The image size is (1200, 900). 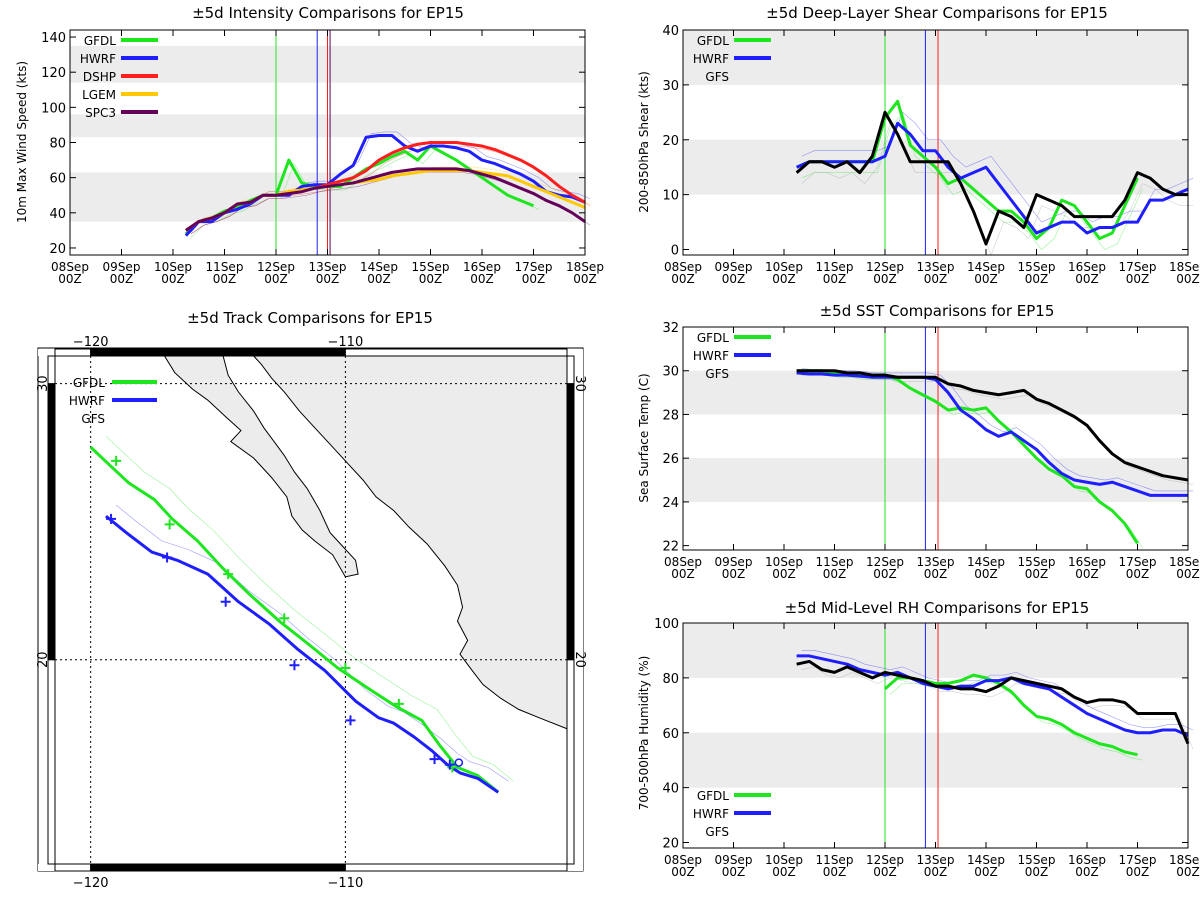 What do you see at coordinates (53, 108) in the screenshot?
I see `intensity-ytick-label: 100` at bounding box center [53, 108].